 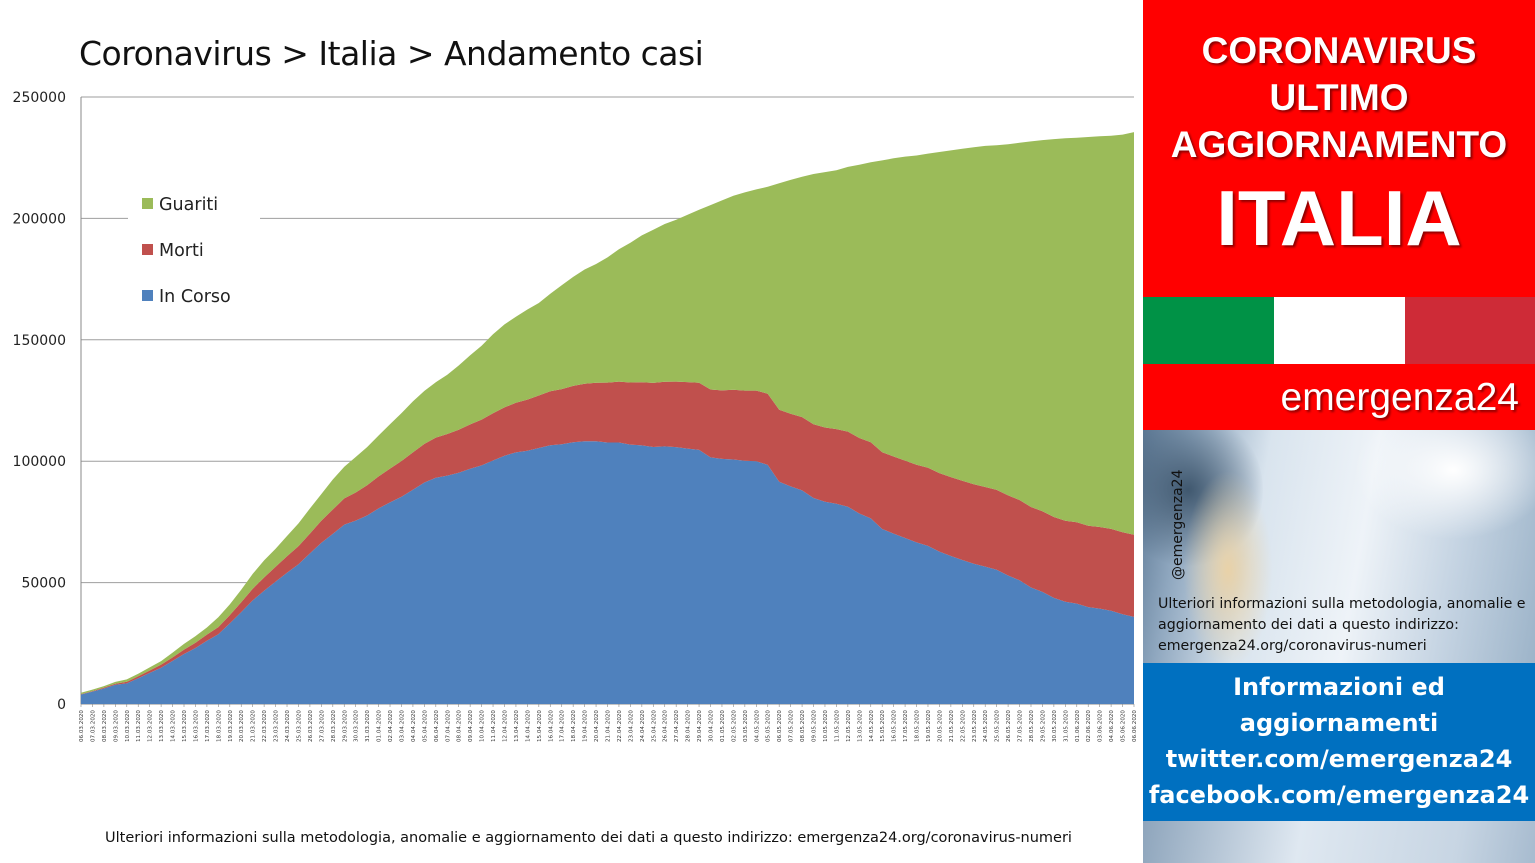 I want to click on y-tick-label: 200000, so click(x=39, y=219).